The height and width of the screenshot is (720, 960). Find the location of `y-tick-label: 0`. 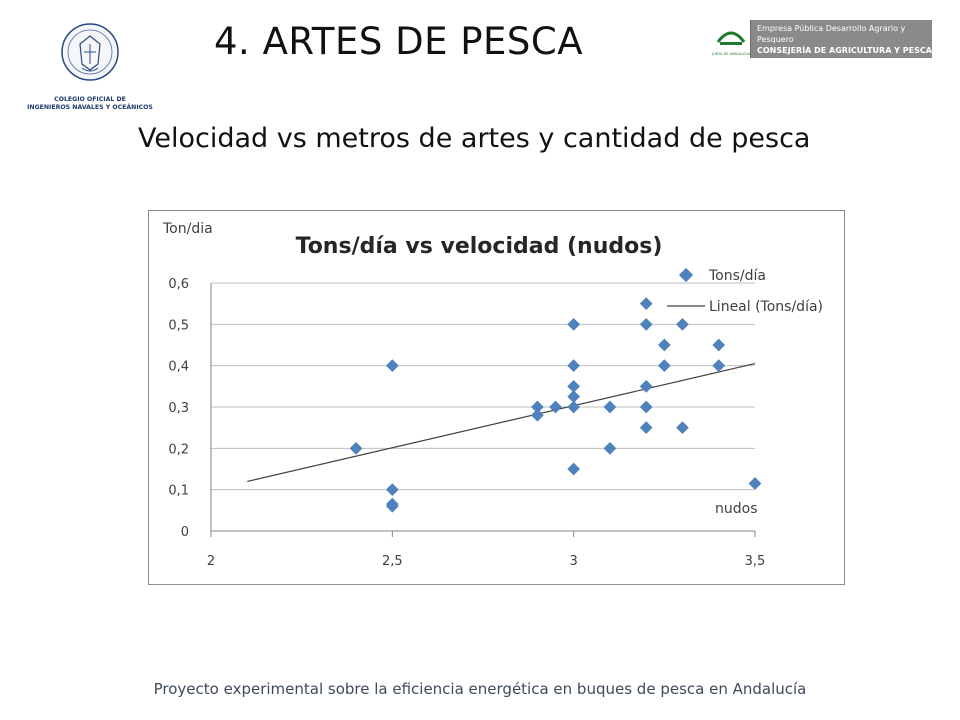

y-tick-label: 0 is located at coordinates (185, 532).